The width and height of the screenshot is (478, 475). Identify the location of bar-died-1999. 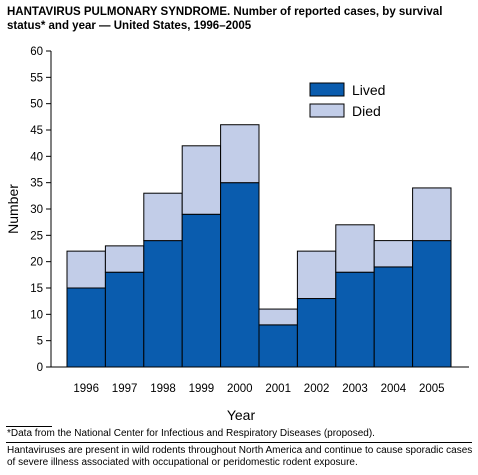
(201, 180).